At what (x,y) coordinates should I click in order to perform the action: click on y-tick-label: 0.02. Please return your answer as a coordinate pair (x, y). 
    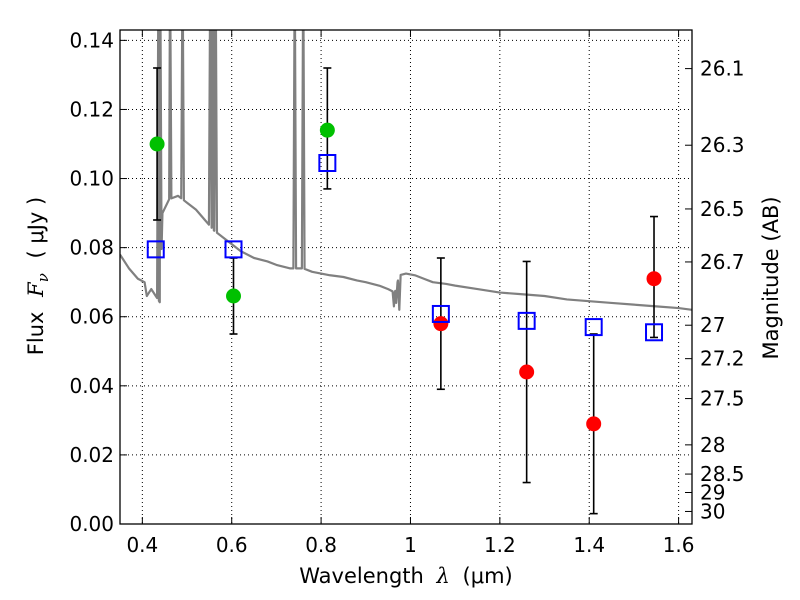
    Looking at the image, I should click on (91, 455).